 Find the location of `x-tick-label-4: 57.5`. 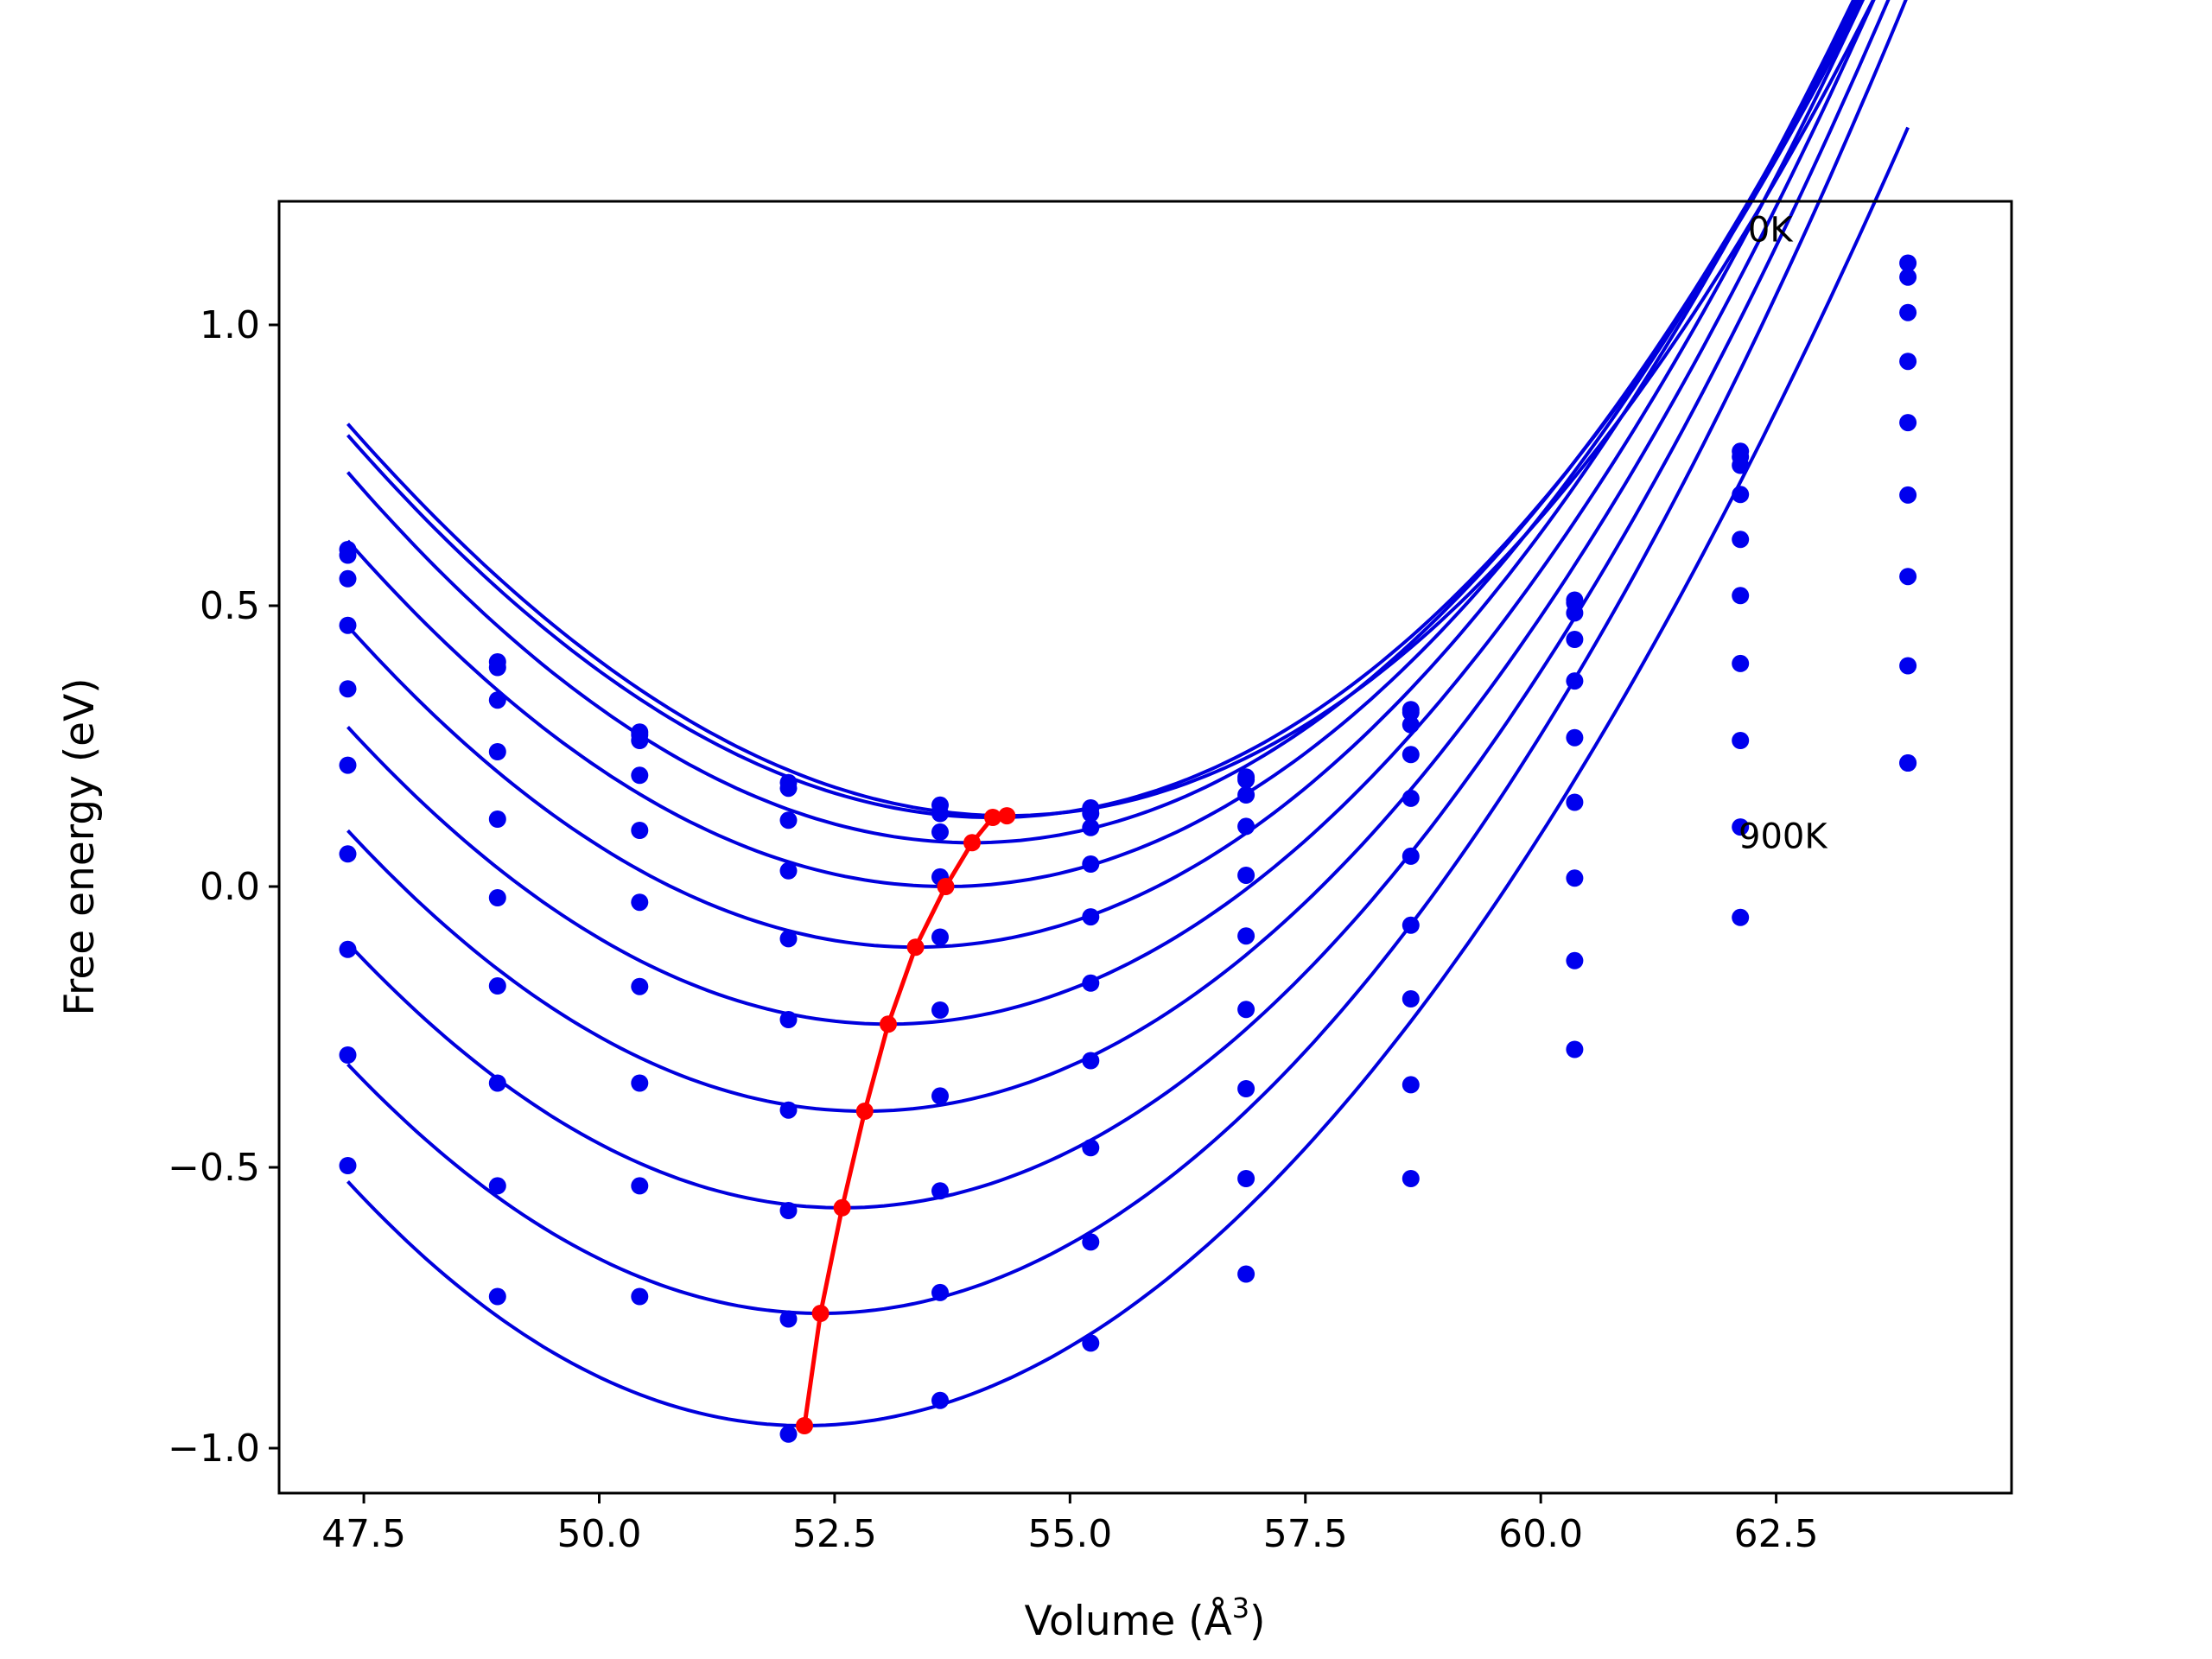

x-tick-label-4: 57.5 is located at coordinates (1305, 1534).